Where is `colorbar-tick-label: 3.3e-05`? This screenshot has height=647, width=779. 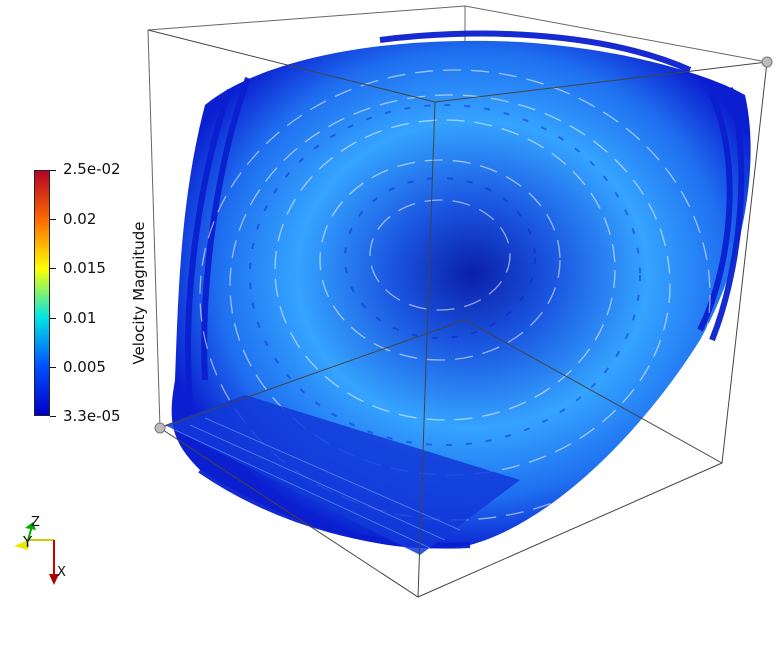
colorbar-tick-label: 3.3e-05 is located at coordinates (92, 416).